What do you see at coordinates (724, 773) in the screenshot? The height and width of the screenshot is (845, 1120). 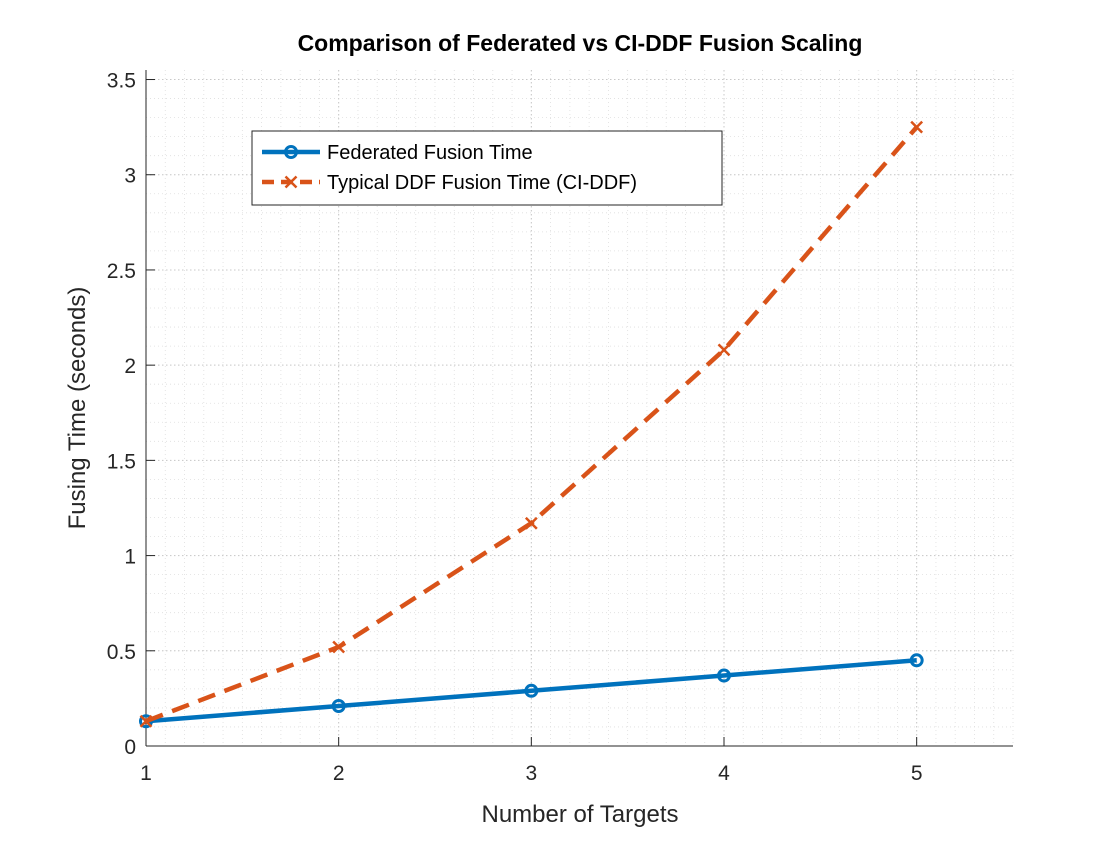 I see `x-tick-label: 4` at bounding box center [724, 773].